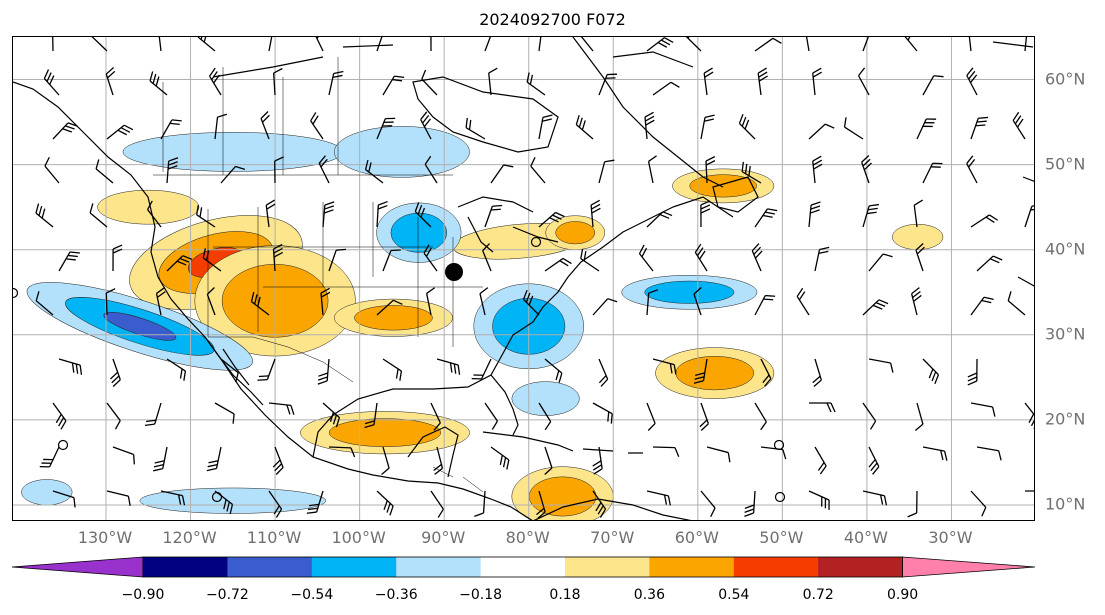 The image size is (1105, 615). I want to click on anomaly-contour, so click(723, 186).